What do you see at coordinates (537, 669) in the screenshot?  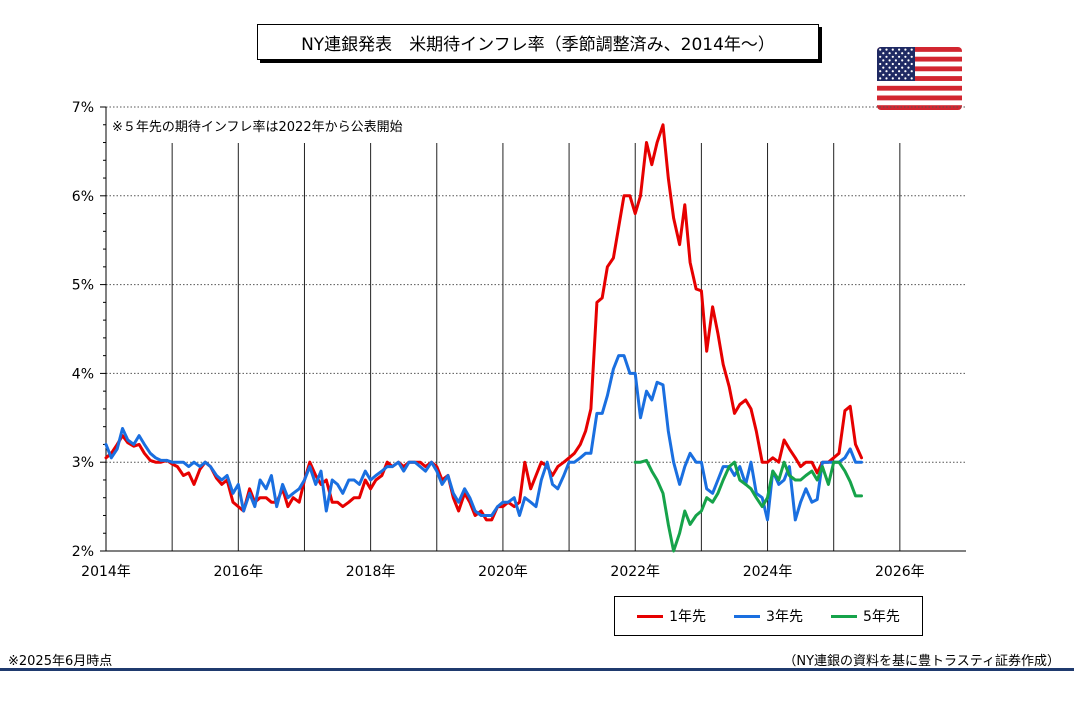 I see `bottom-rule` at bounding box center [537, 669].